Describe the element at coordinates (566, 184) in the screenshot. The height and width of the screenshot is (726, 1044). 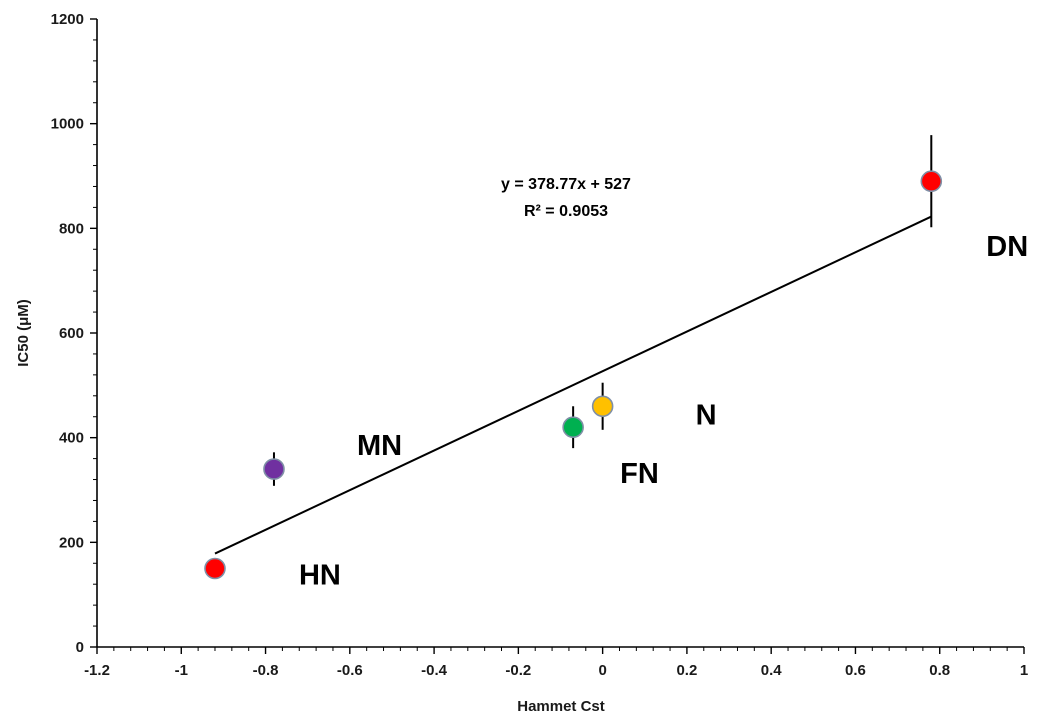
I see `trendline-equation: y = 378.77x + 527` at that location.